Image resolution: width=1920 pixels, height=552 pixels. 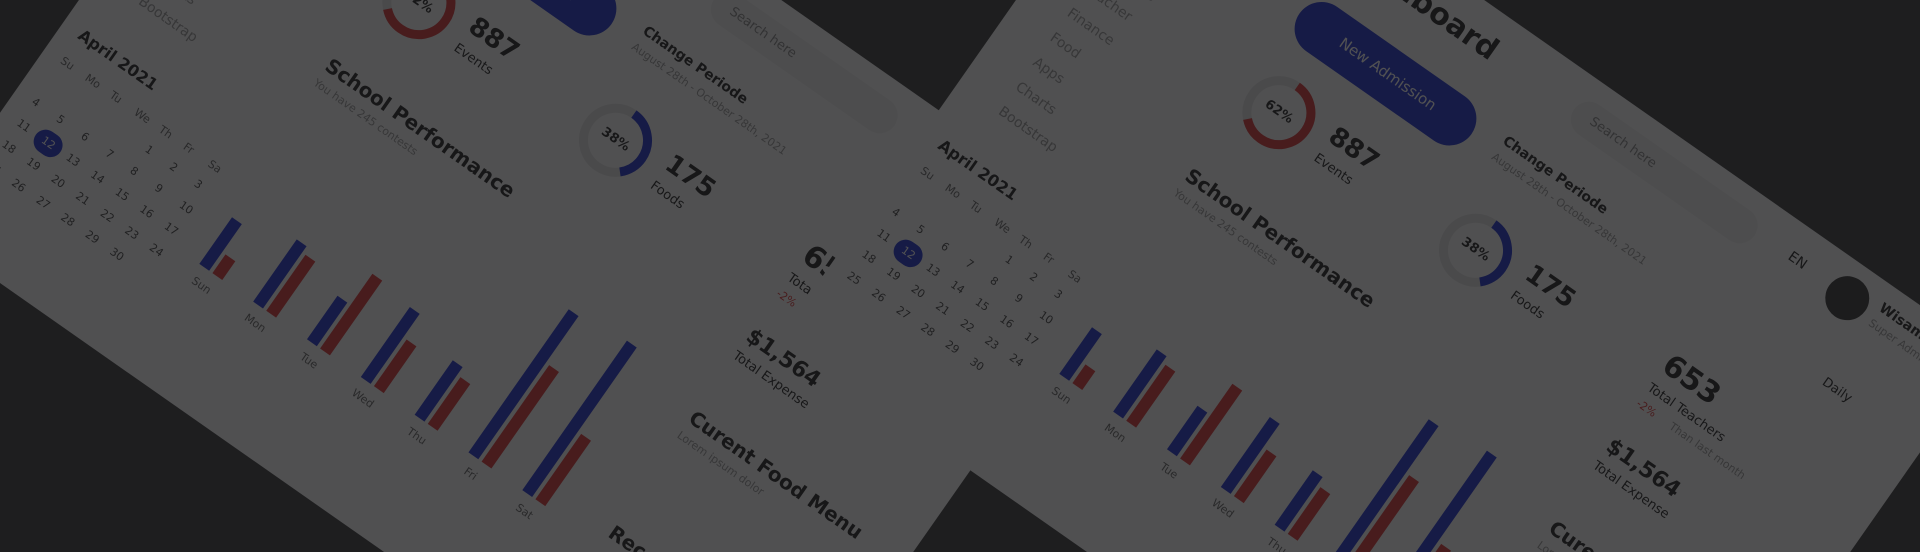 What do you see at coordinates (1065, 46) in the screenshot?
I see `menu-item: Food` at bounding box center [1065, 46].